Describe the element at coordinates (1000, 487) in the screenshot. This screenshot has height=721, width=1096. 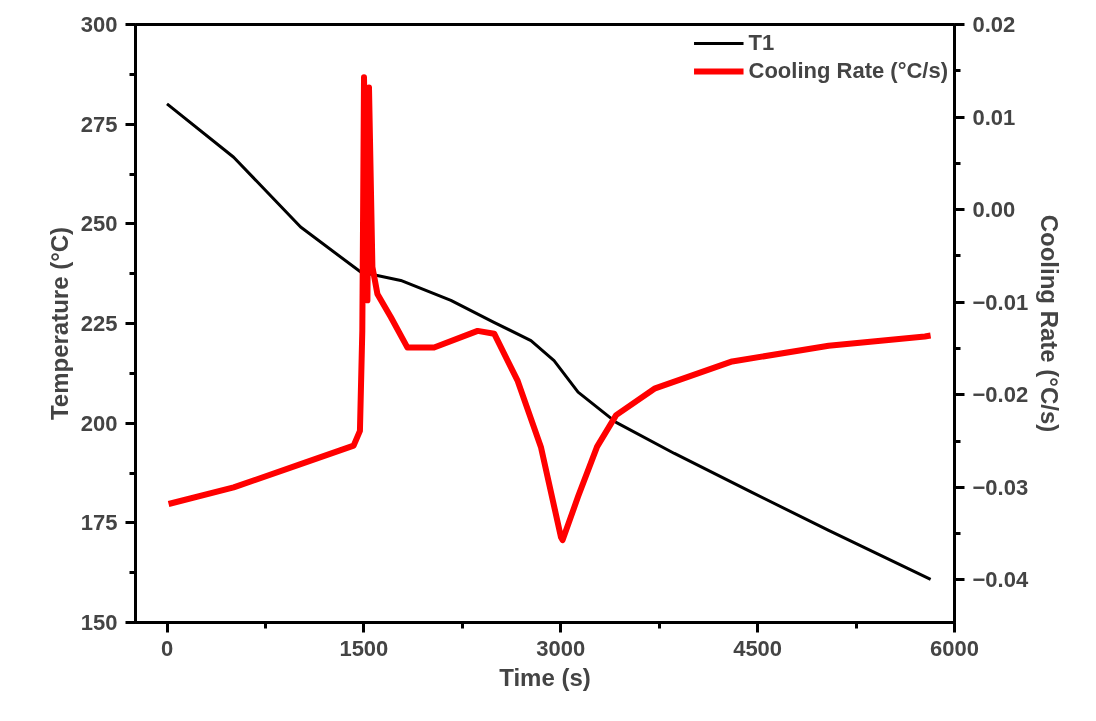
I see `y2-tick-label: −0.03` at that location.